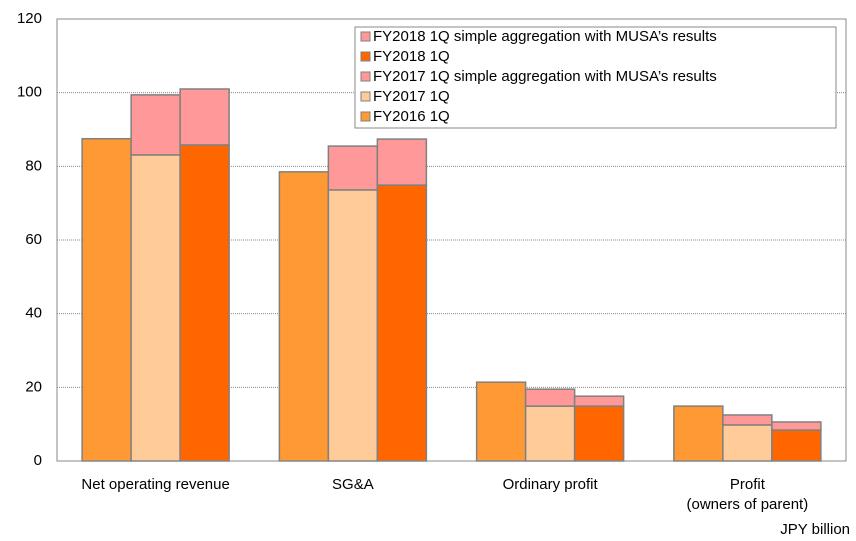 This screenshot has height=541, width=856. I want to click on x-tick-label-line: Profit, so click(748, 484).